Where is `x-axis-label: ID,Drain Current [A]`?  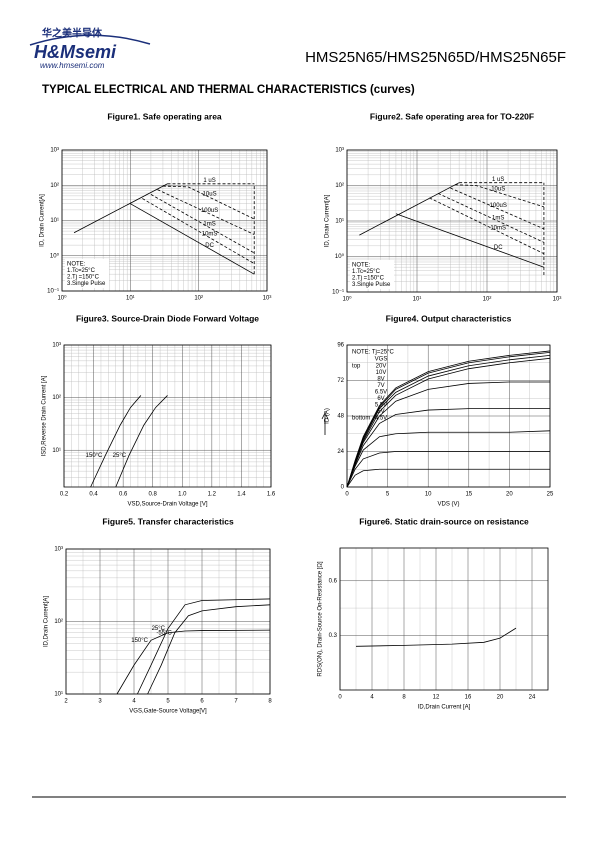
x-axis-label: ID,Drain Current [A] is located at coordinates (444, 708).